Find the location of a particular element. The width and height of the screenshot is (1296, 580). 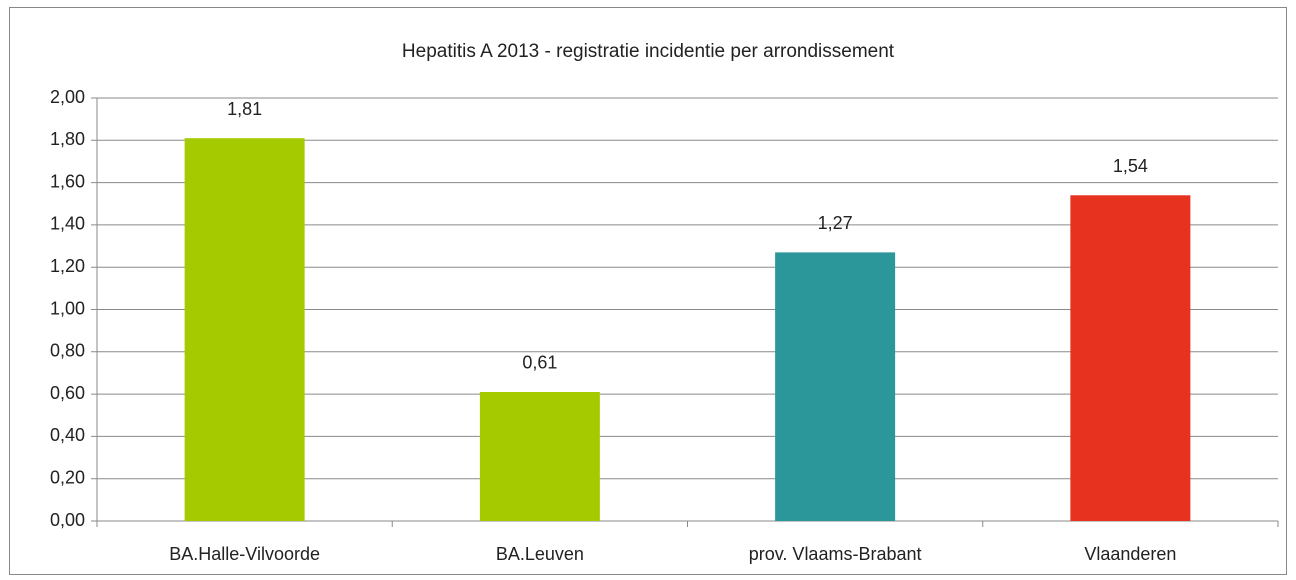

x-tick-label: BA.Halle-Vilvoorde is located at coordinates (244, 554).